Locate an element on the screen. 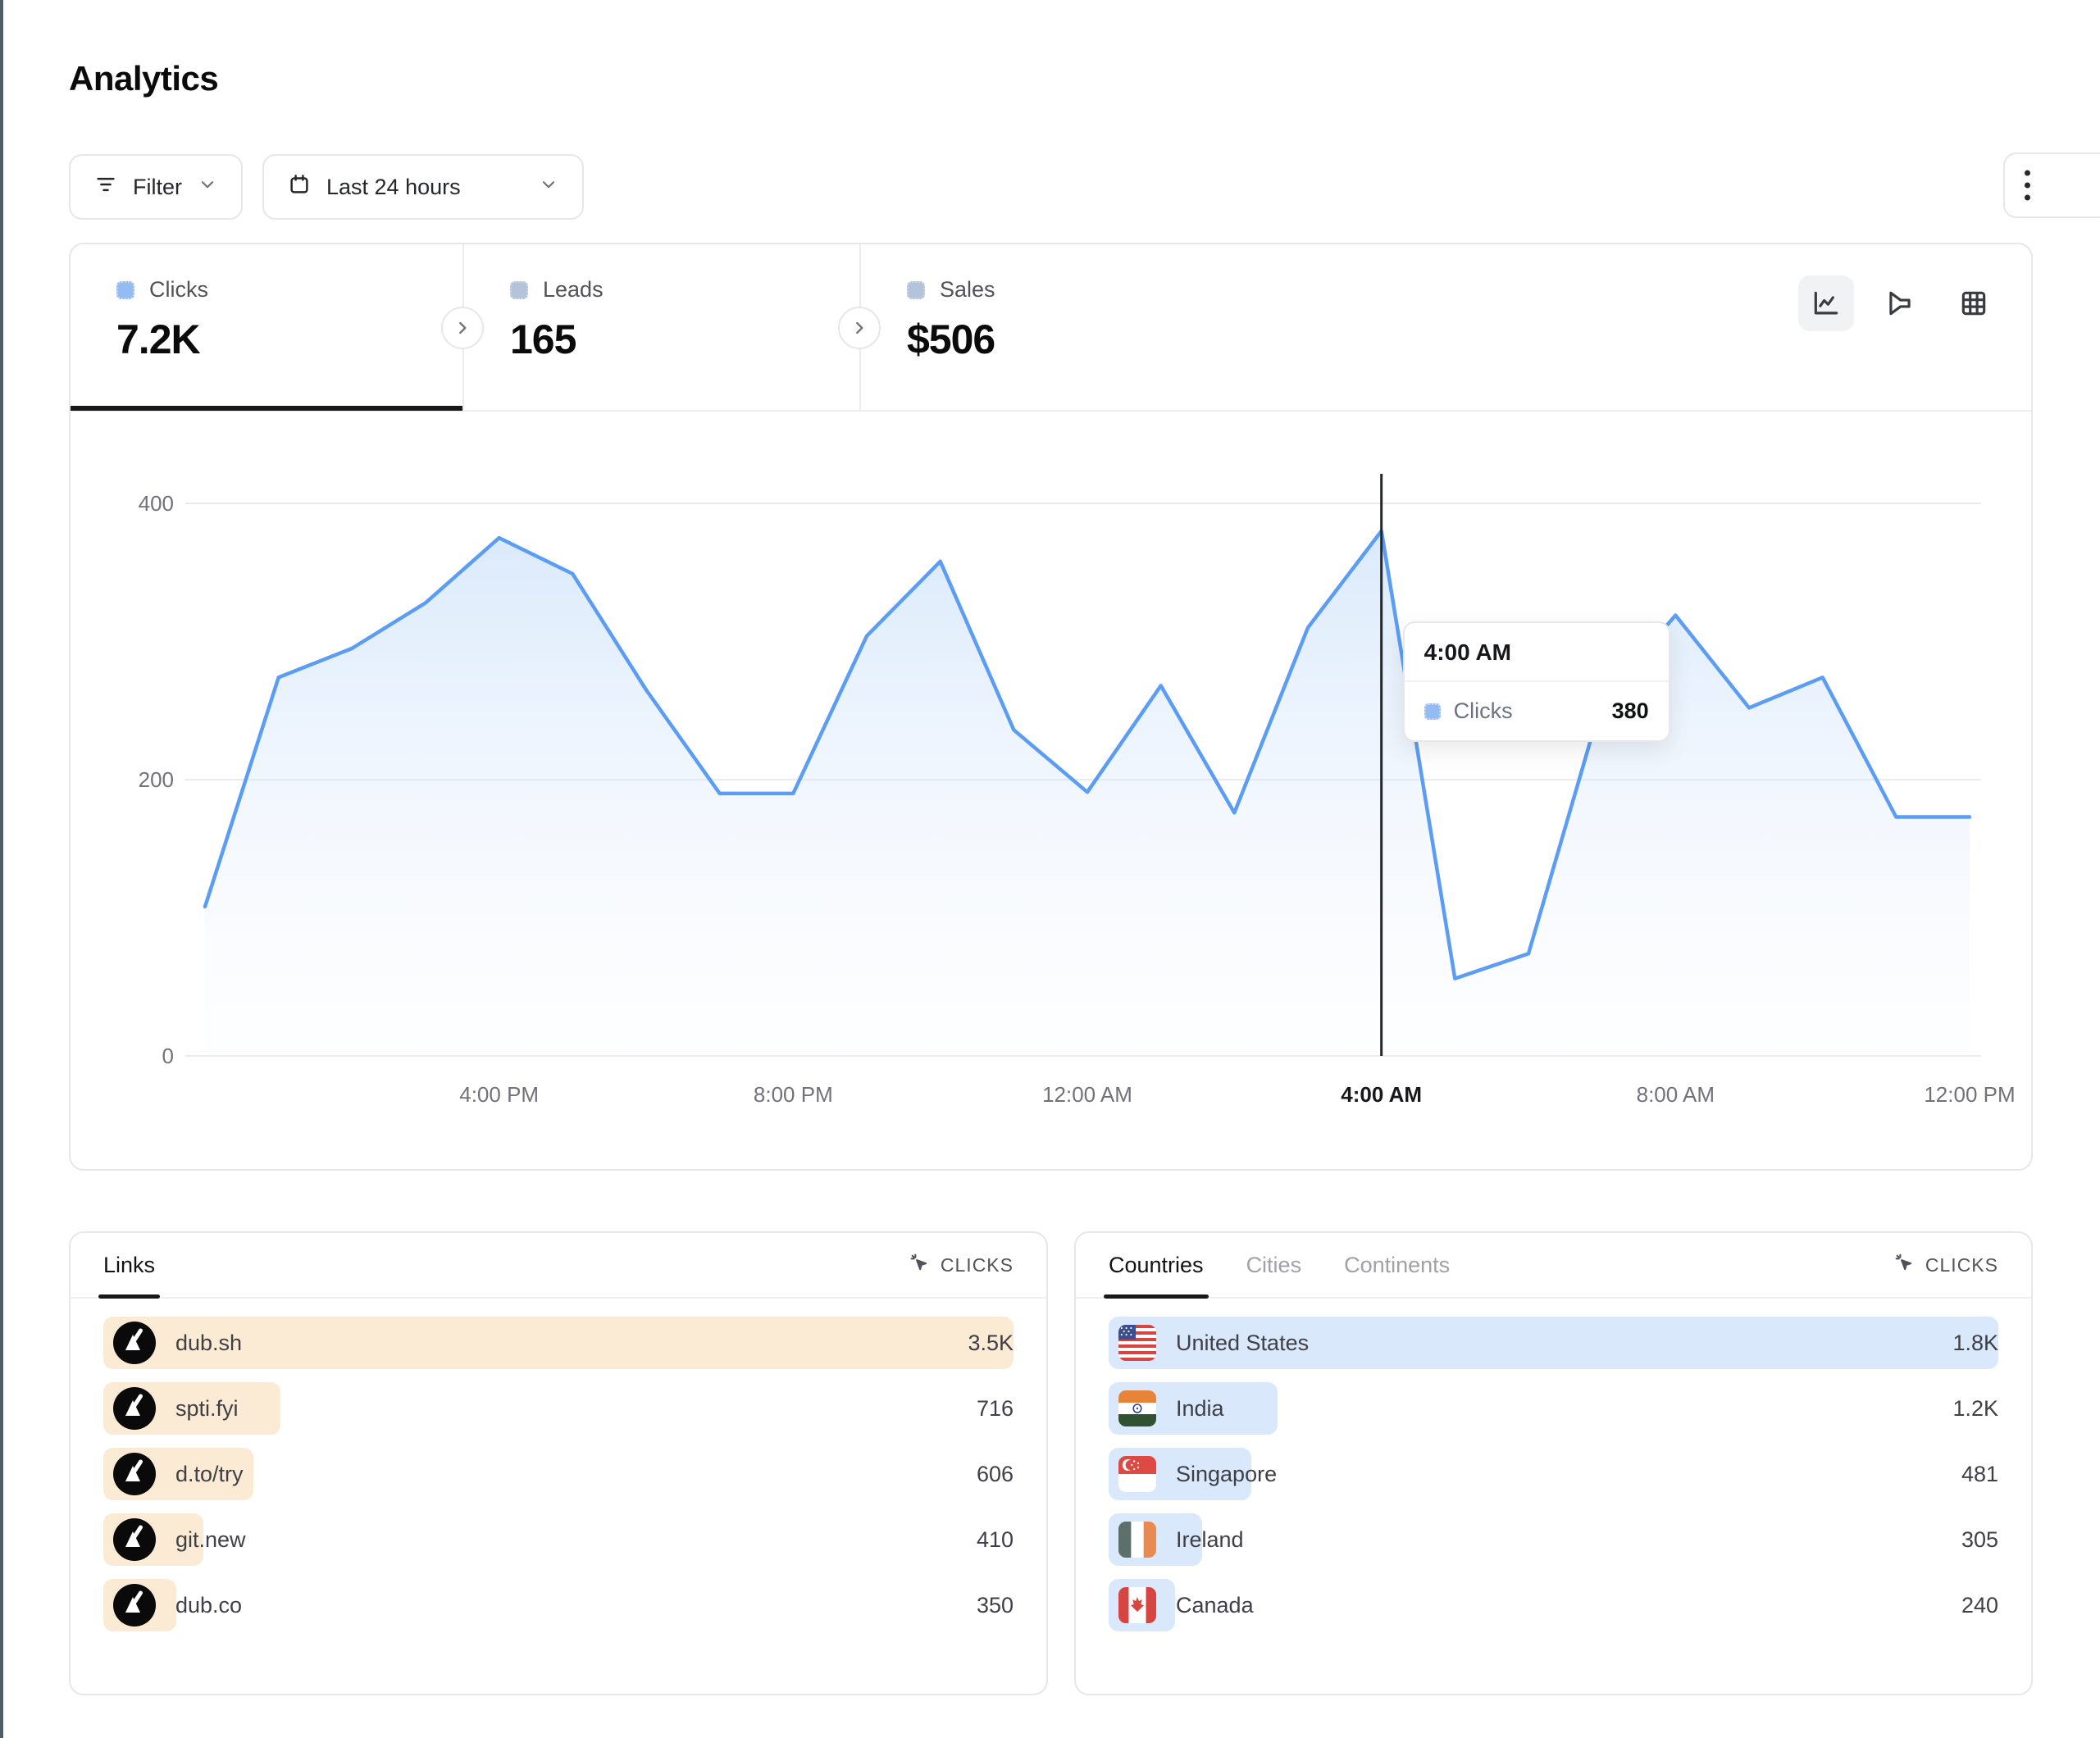 This screenshot has height=1738, width=2100. clicks-count: 350 is located at coordinates (995, 1604).